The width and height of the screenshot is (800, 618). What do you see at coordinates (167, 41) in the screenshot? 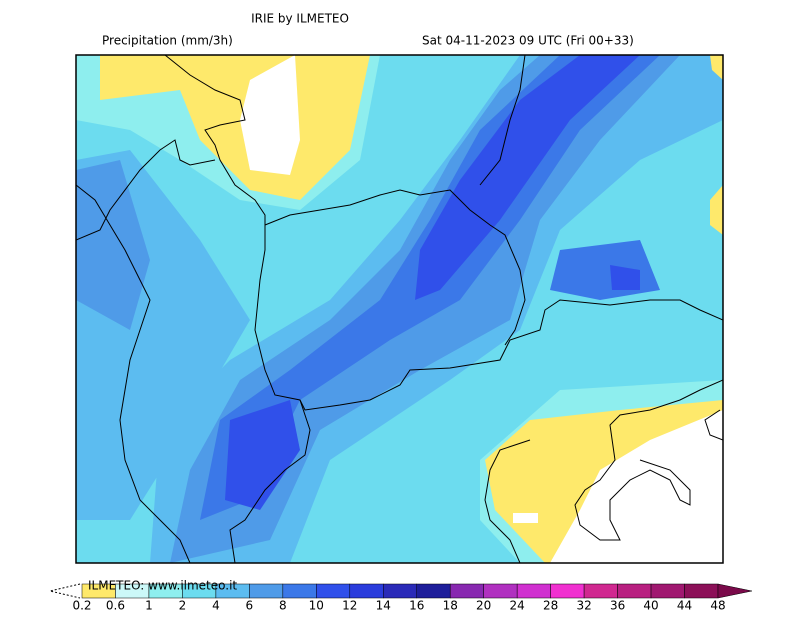
I see `variable-label: Precipitation (mm/3h)` at bounding box center [167, 41].